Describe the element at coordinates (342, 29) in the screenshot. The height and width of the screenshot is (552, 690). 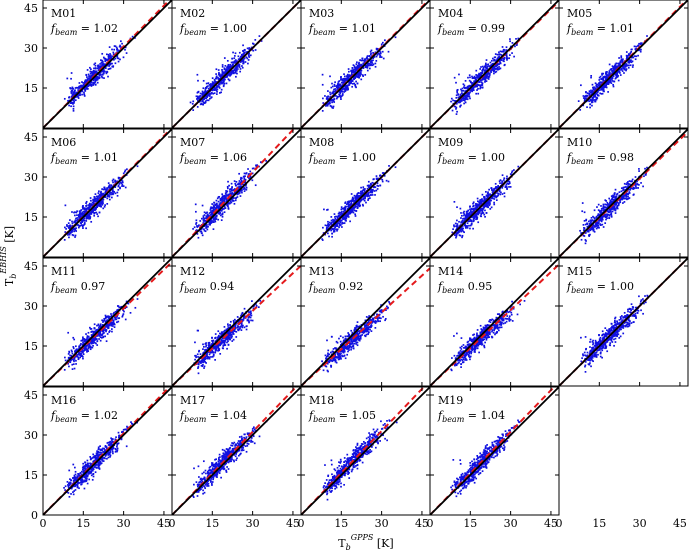
I see `fbeam-label: fbeam = 1.01` at that location.